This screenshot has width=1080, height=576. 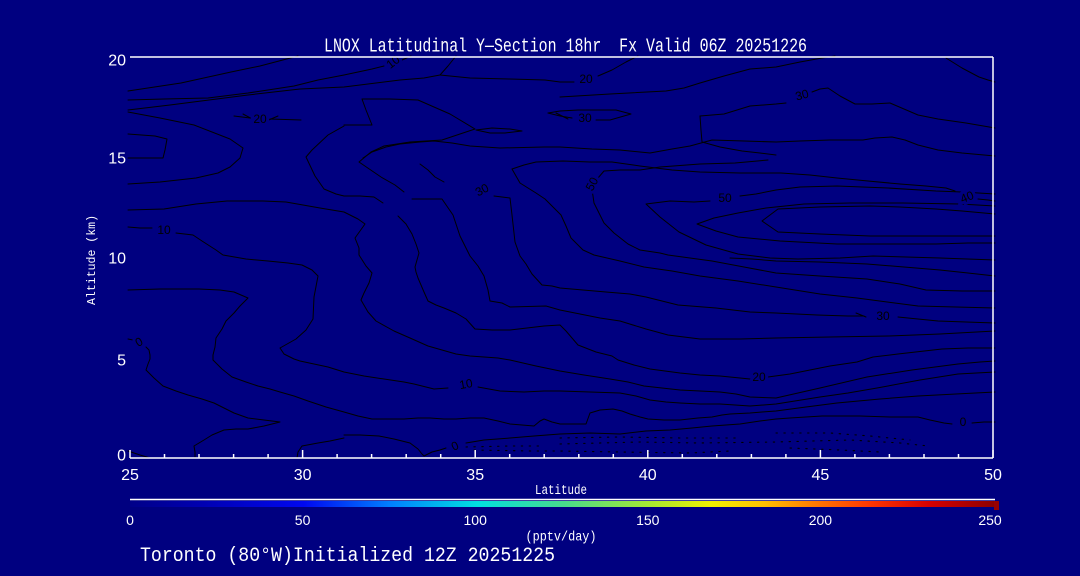 What do you see at coordinates (561, 538) in the screenshot?
I see `svg-text: (pptv/day)` at bounding box center [561, 538].